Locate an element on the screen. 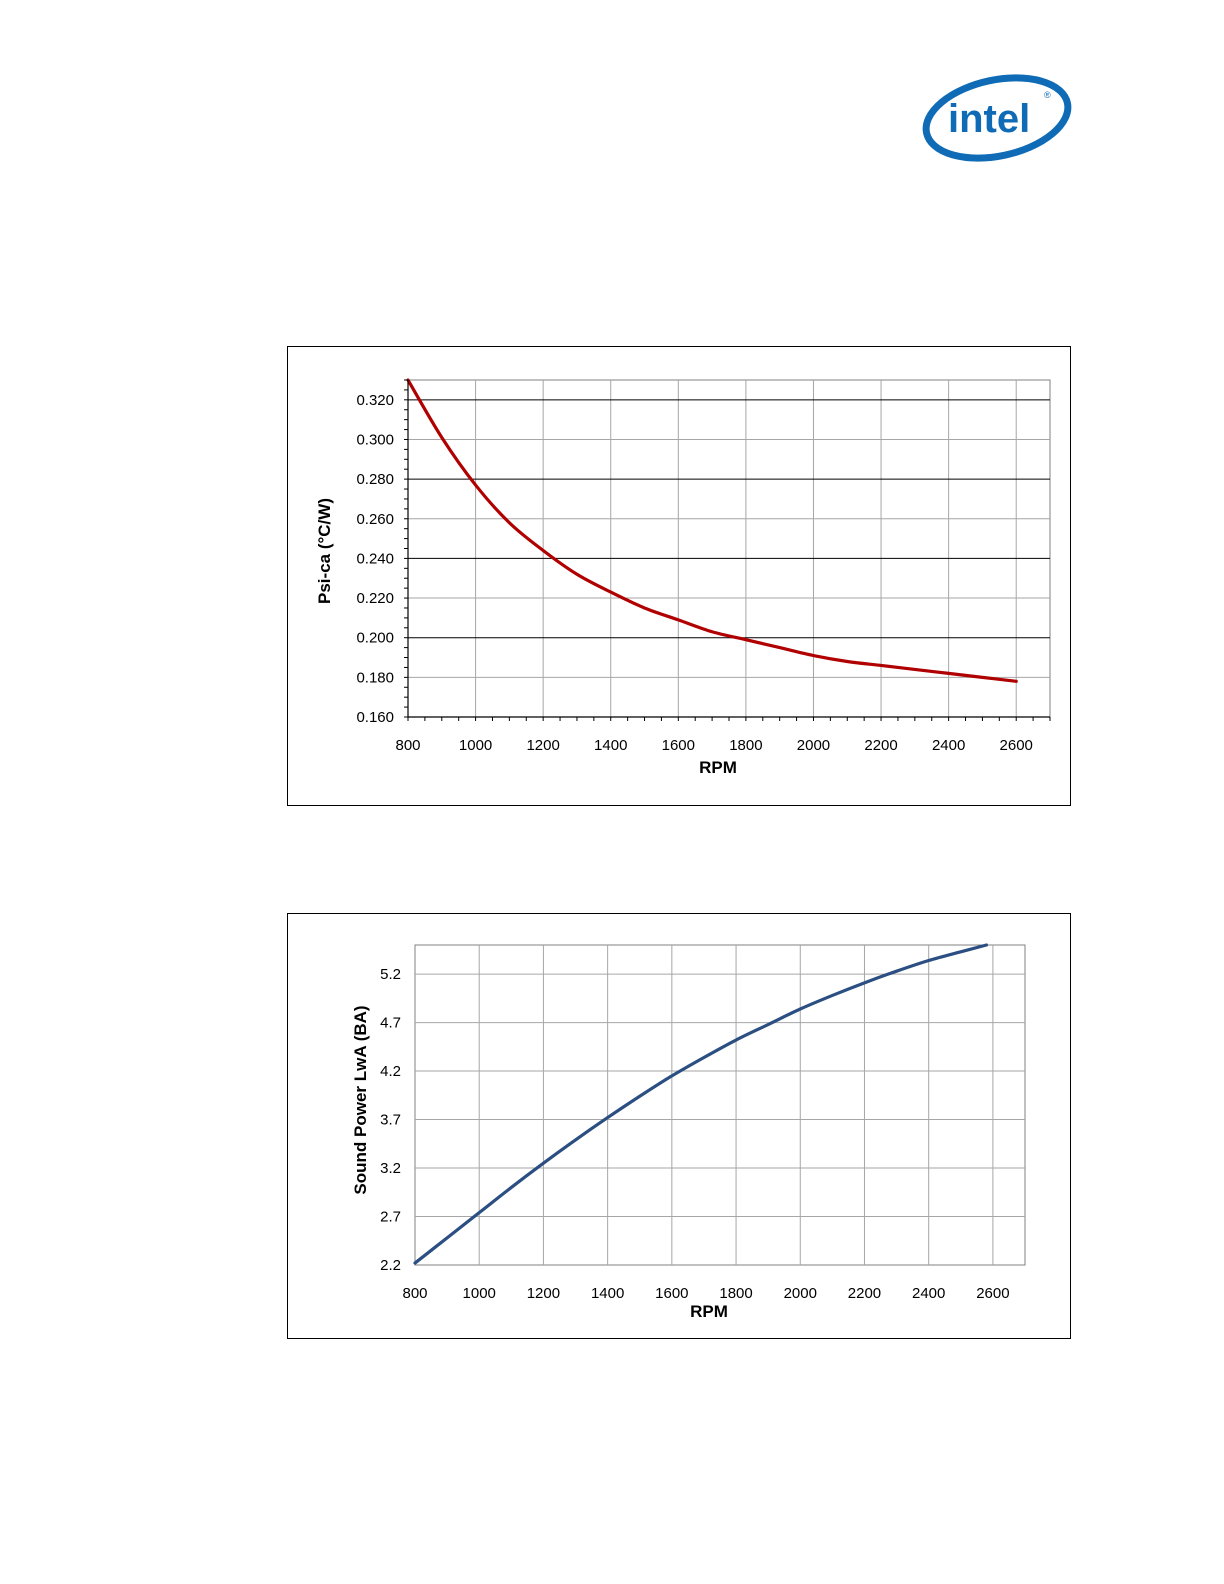 The image size is (1224, 1584). y-tick-label: 4.7 is located at coordinates (390, 1023).